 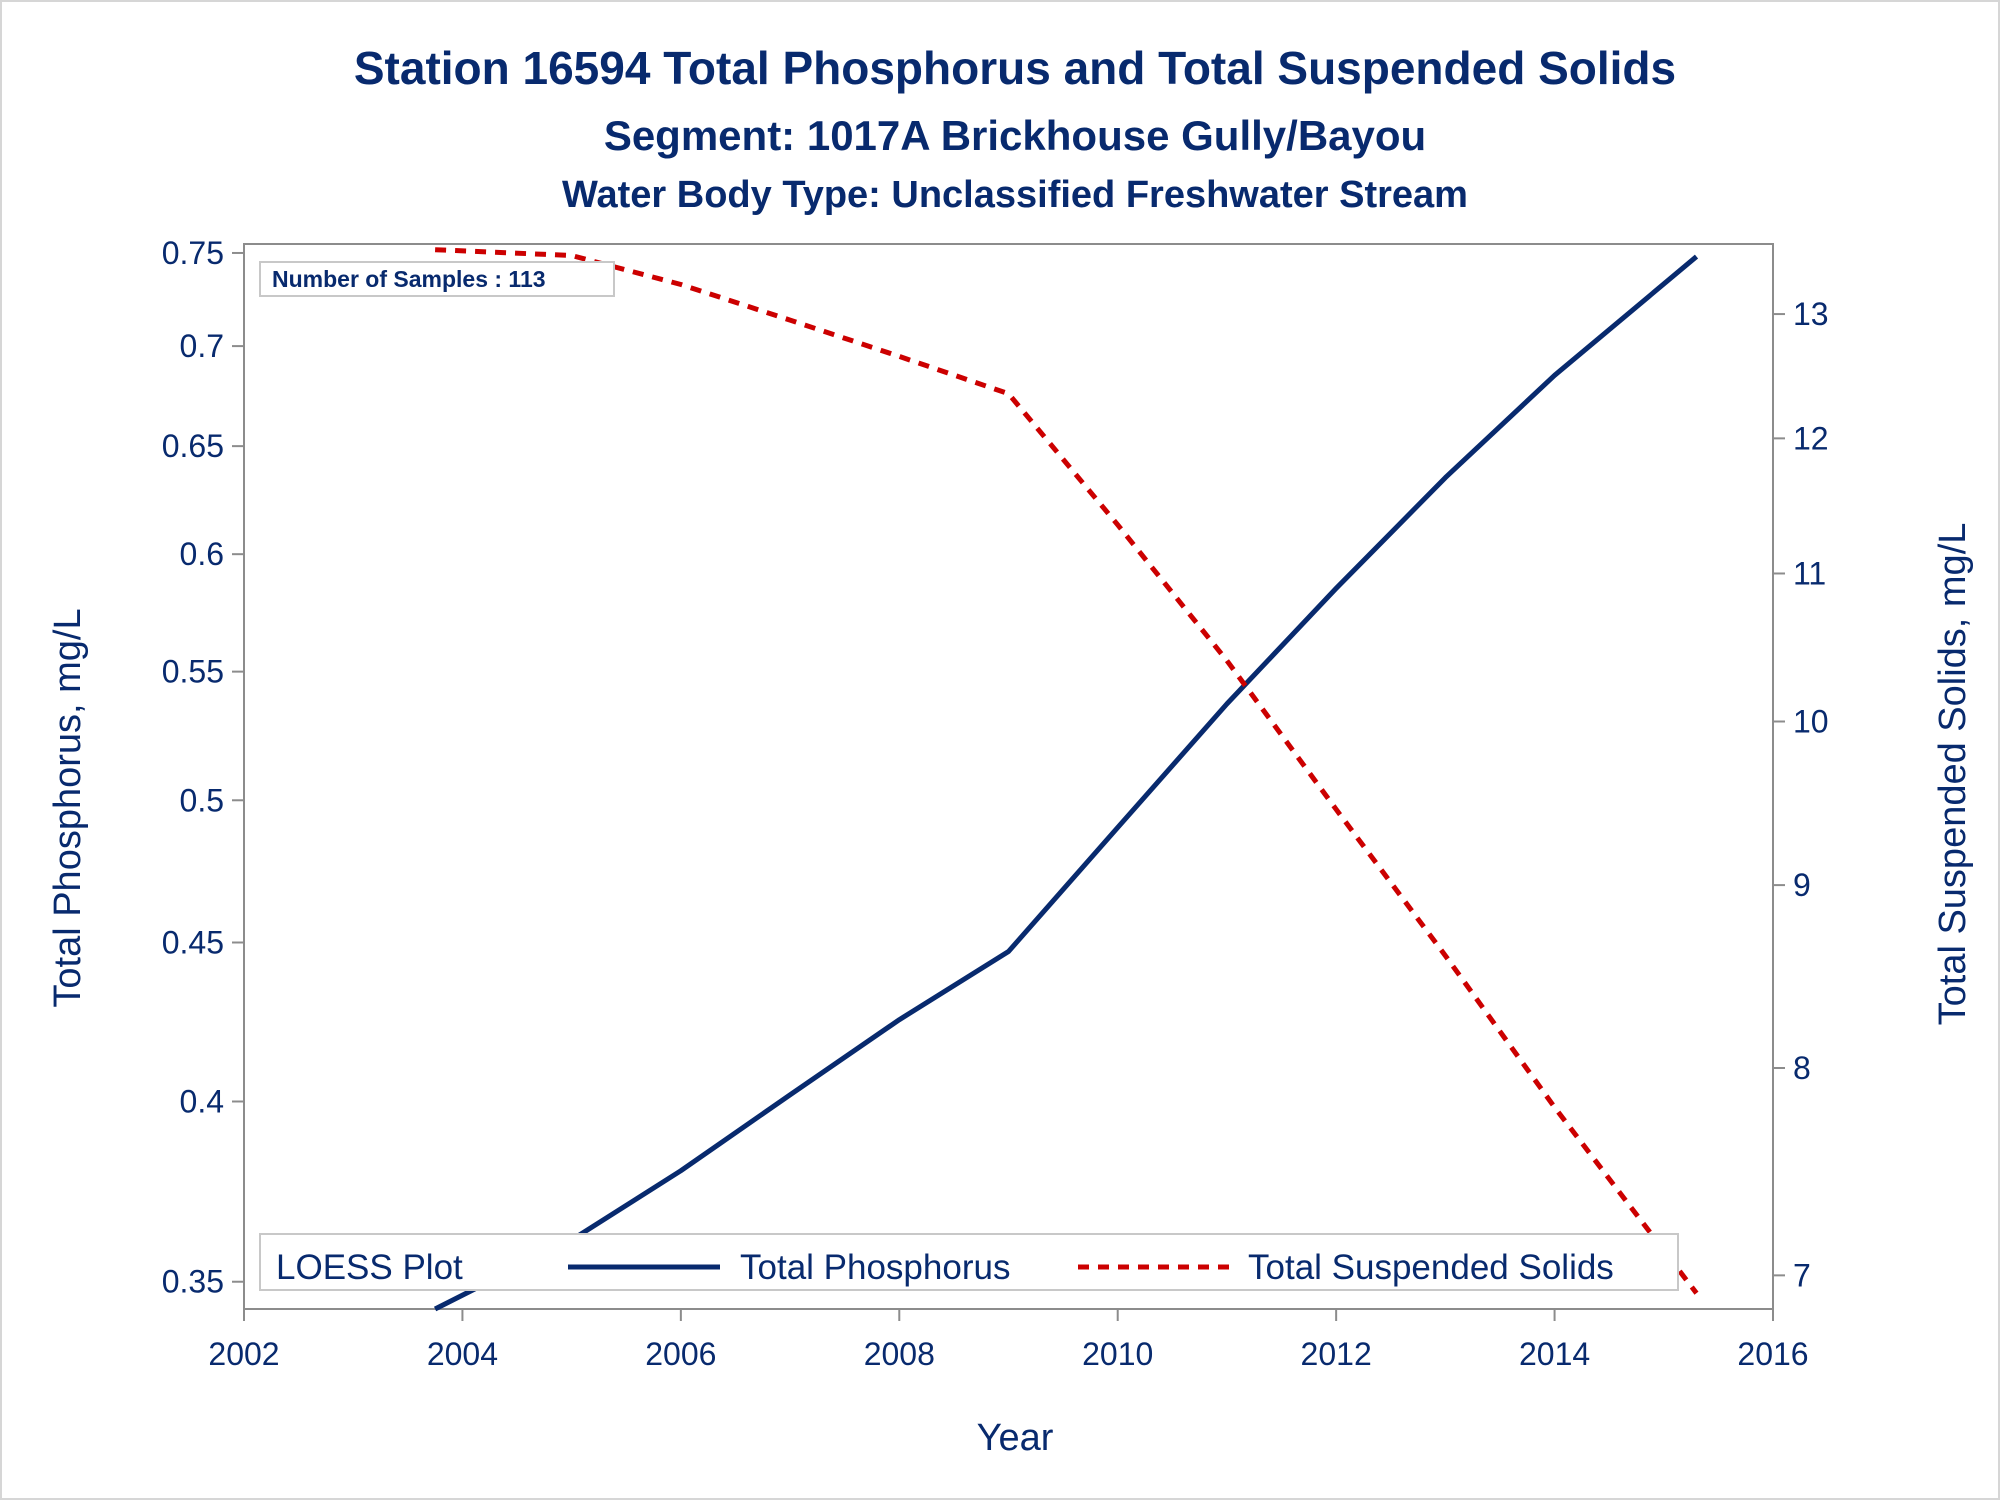 I want to click on x-tick-label: 2012, so click(x=1336, y=1354).